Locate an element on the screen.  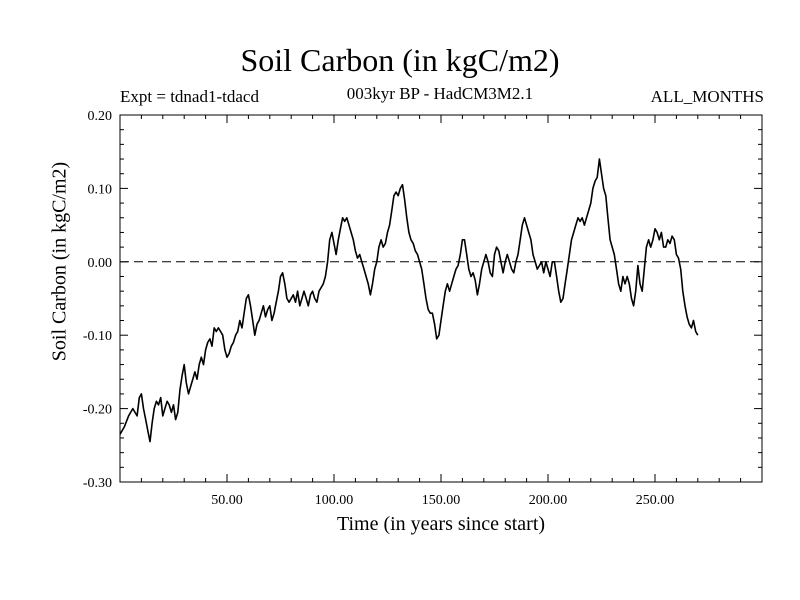
experiment-label: Expt = tdnad1-tdacd is located at coordinates (189, 96).